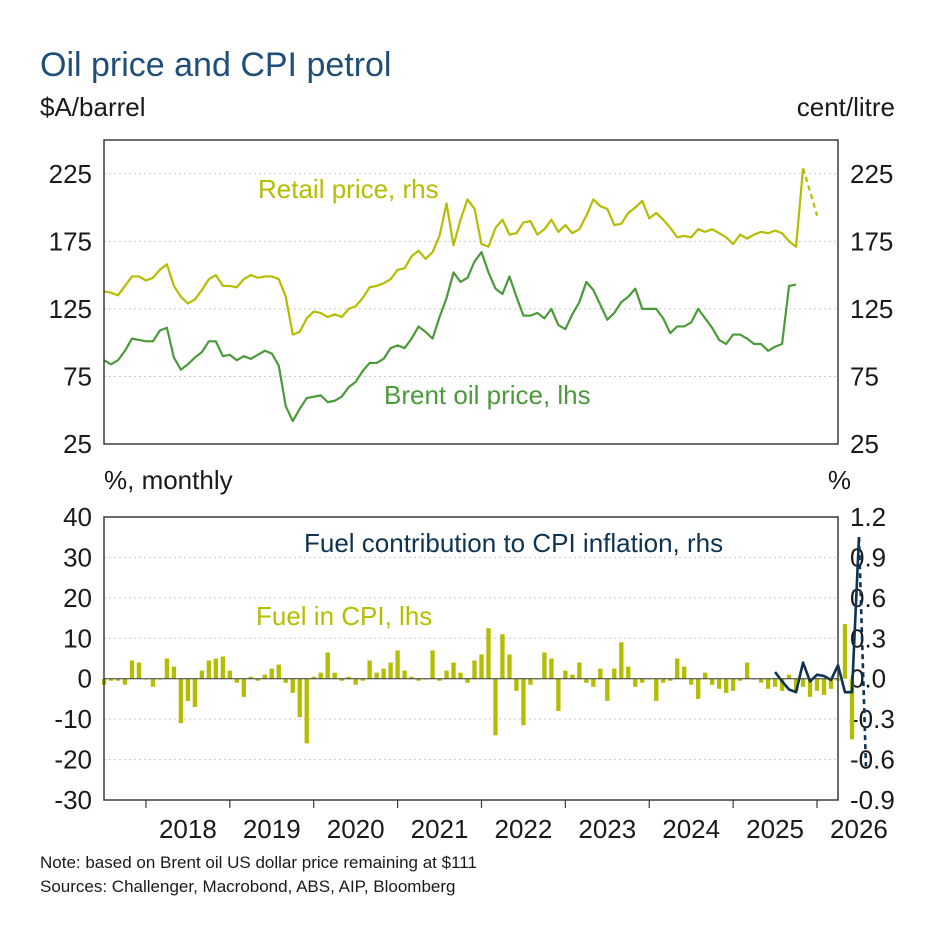 Image resolution: width=943 pixels, height=943 pixels. What do you see at coordinates (168, 480) in the screenshot?
I see `bottom-left-axis-unit: %, monthly` at bounding box center [168, 480].